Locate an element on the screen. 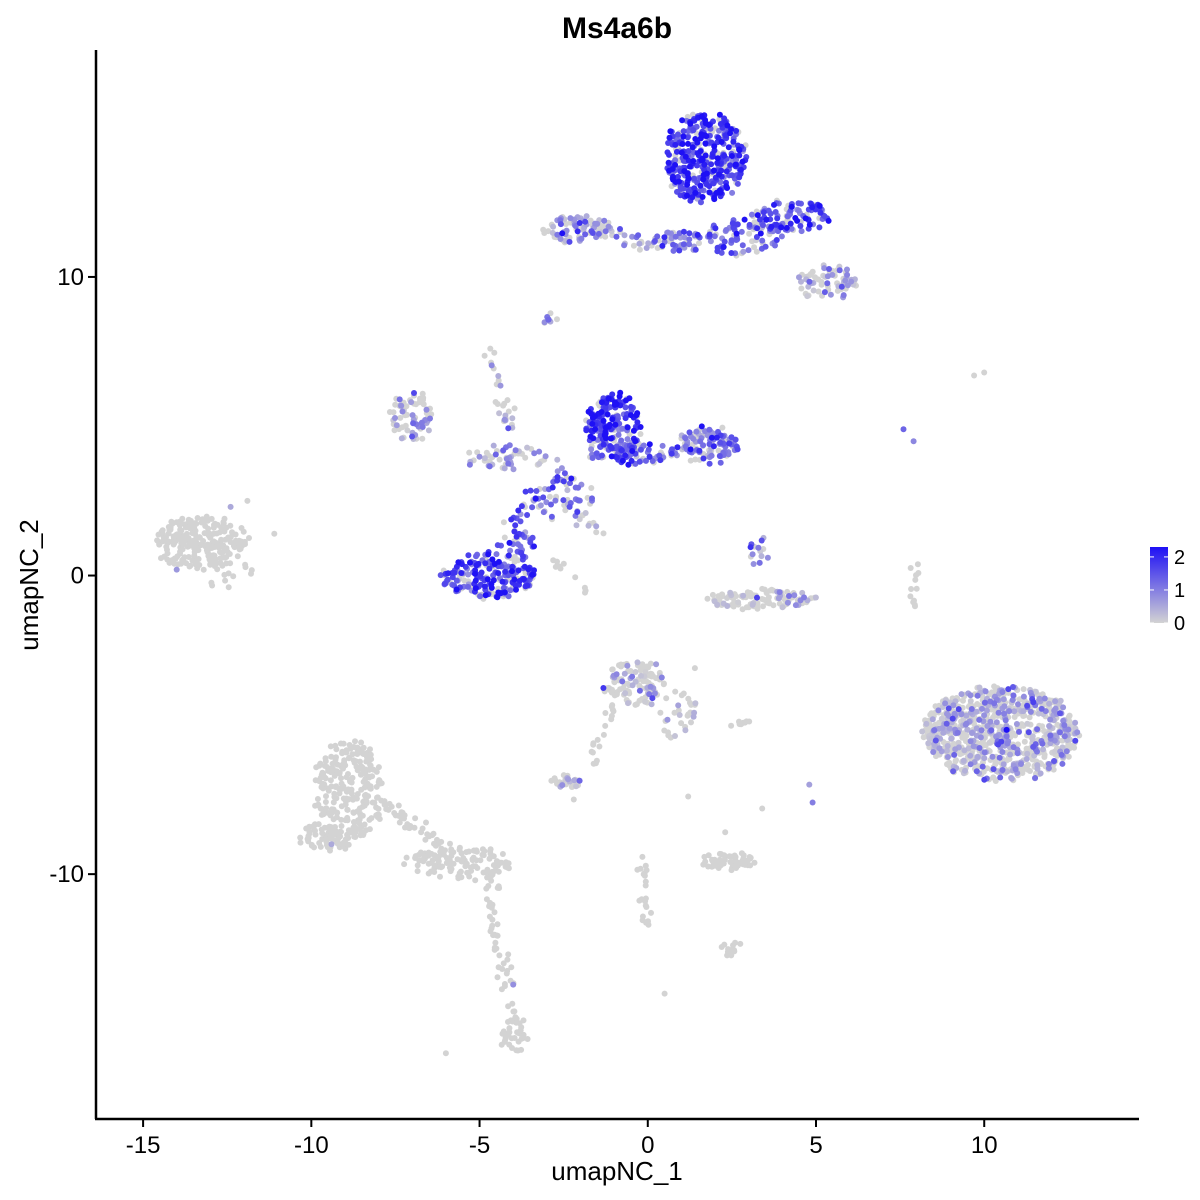  colorbar-tick-label: 2 is located at coordinates (1179, 558).